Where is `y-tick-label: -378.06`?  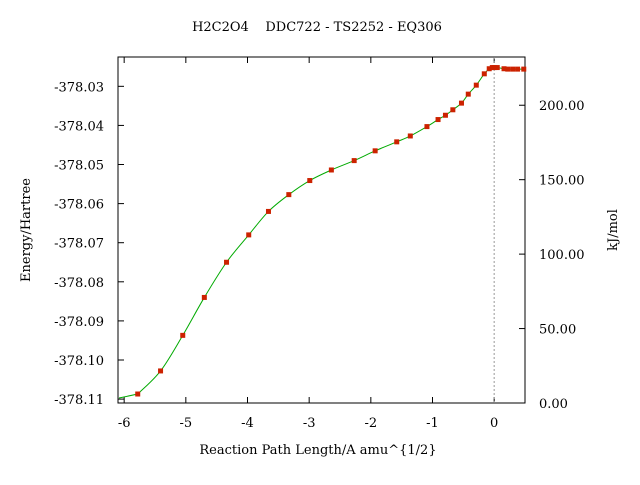
y-tick-label: -378.06 is located at coordinates (79, 205).